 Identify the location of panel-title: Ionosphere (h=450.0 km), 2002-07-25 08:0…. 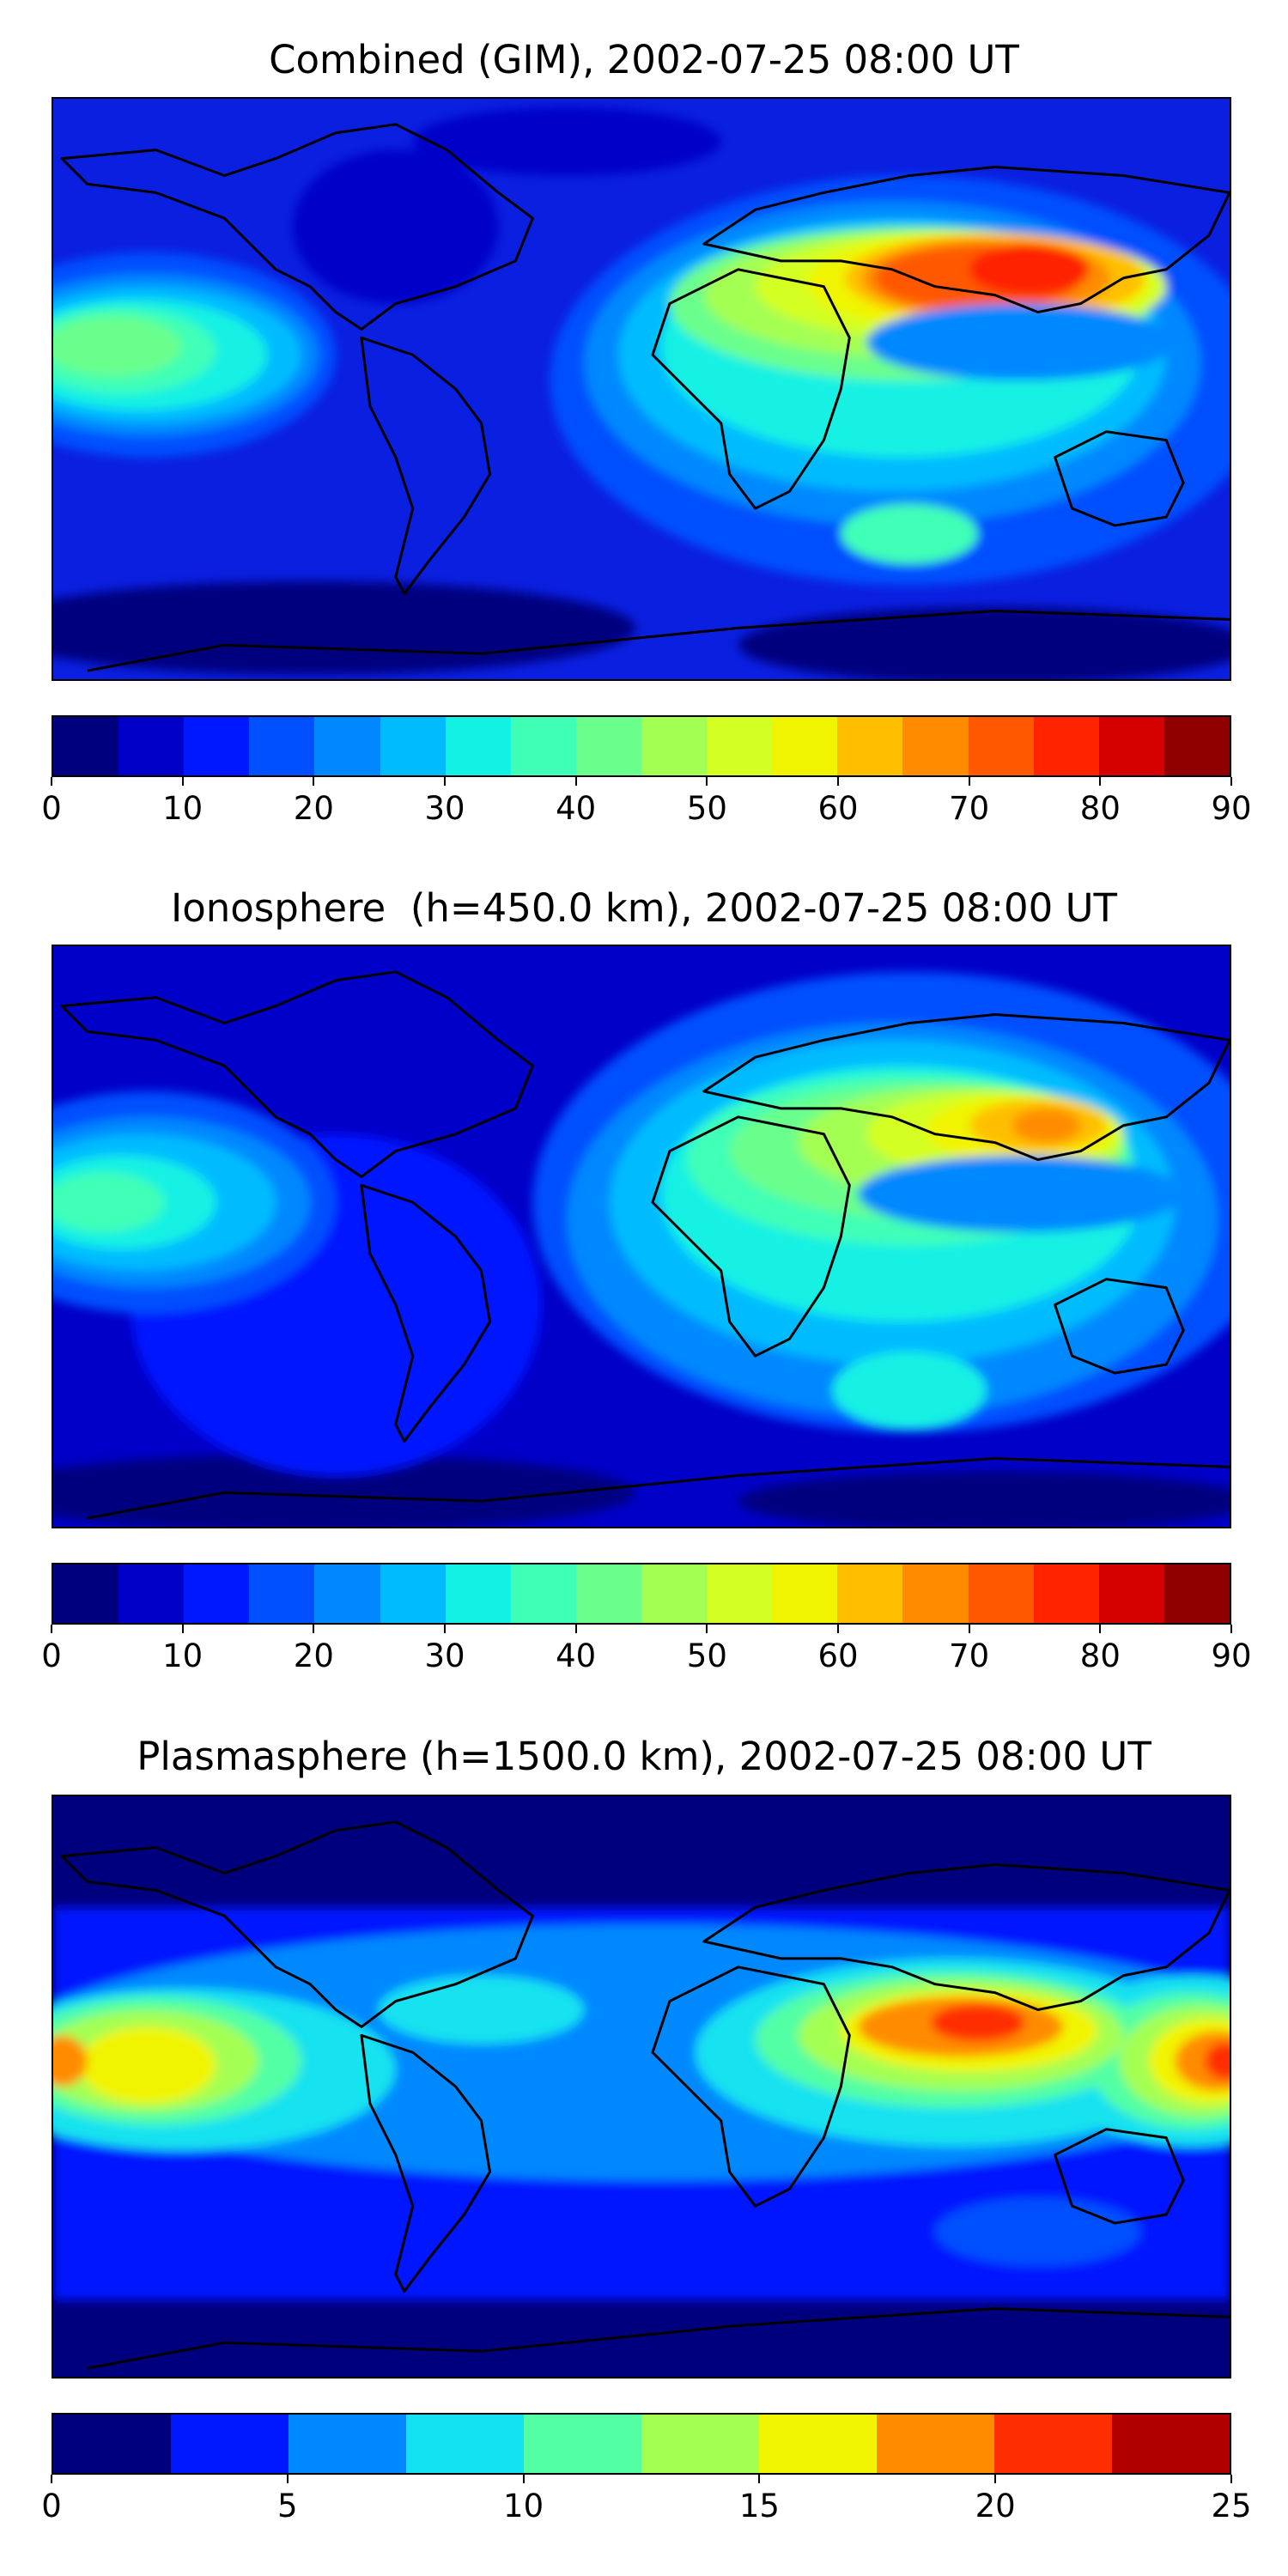
(644, 908).